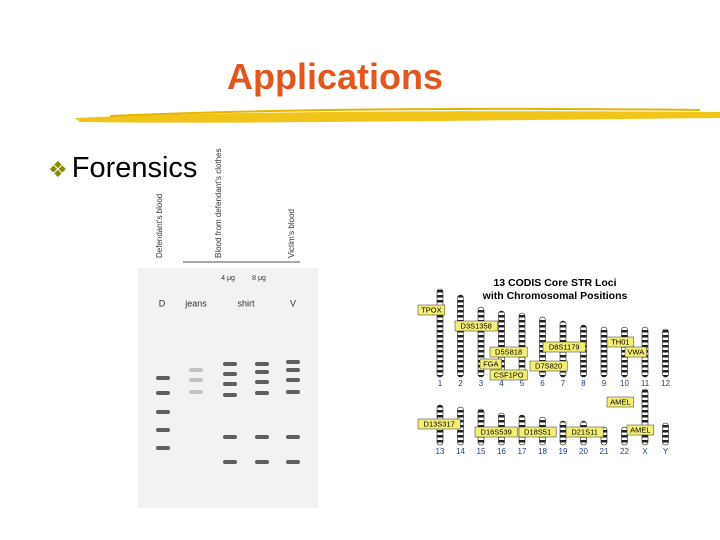 The height and width of the screenshot is (540, 720). I want to click on locus-label: D5S818, so click(508, 351).